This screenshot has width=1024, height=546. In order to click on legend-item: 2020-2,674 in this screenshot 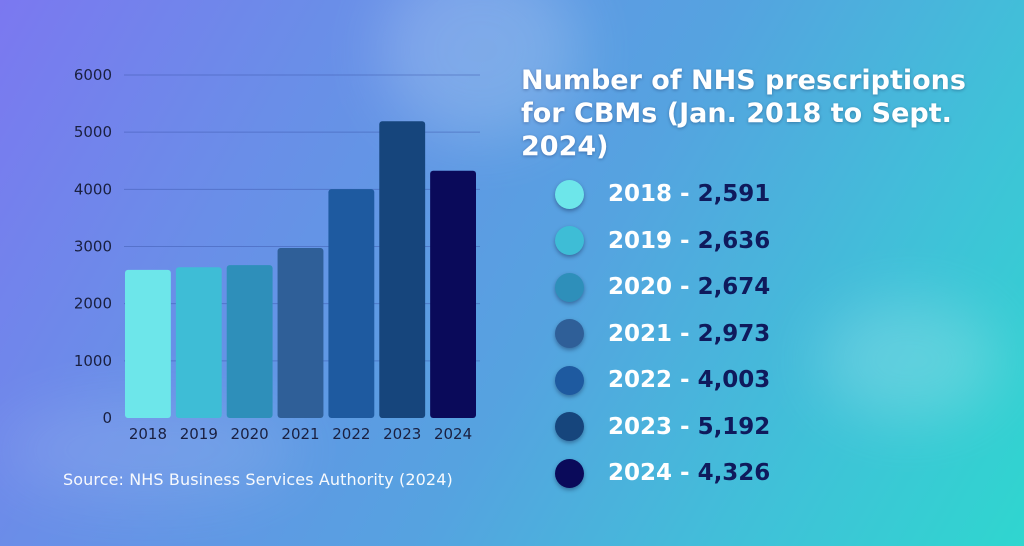, I will do `click(662, 287)`.